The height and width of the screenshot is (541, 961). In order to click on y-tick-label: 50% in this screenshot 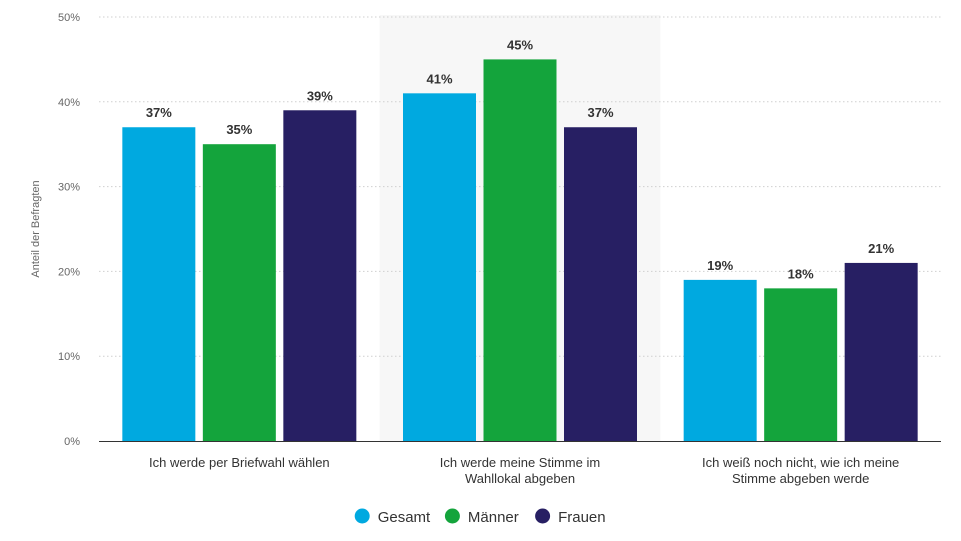, I will do `click(69, 18)`.